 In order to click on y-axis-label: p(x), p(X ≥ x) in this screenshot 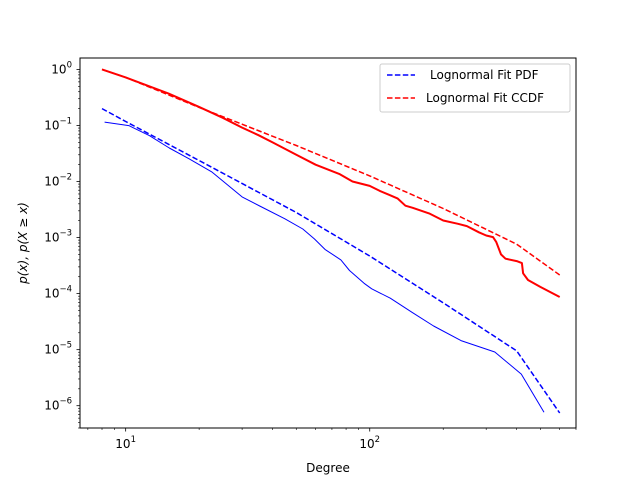, I will do `click(23, 243)`.